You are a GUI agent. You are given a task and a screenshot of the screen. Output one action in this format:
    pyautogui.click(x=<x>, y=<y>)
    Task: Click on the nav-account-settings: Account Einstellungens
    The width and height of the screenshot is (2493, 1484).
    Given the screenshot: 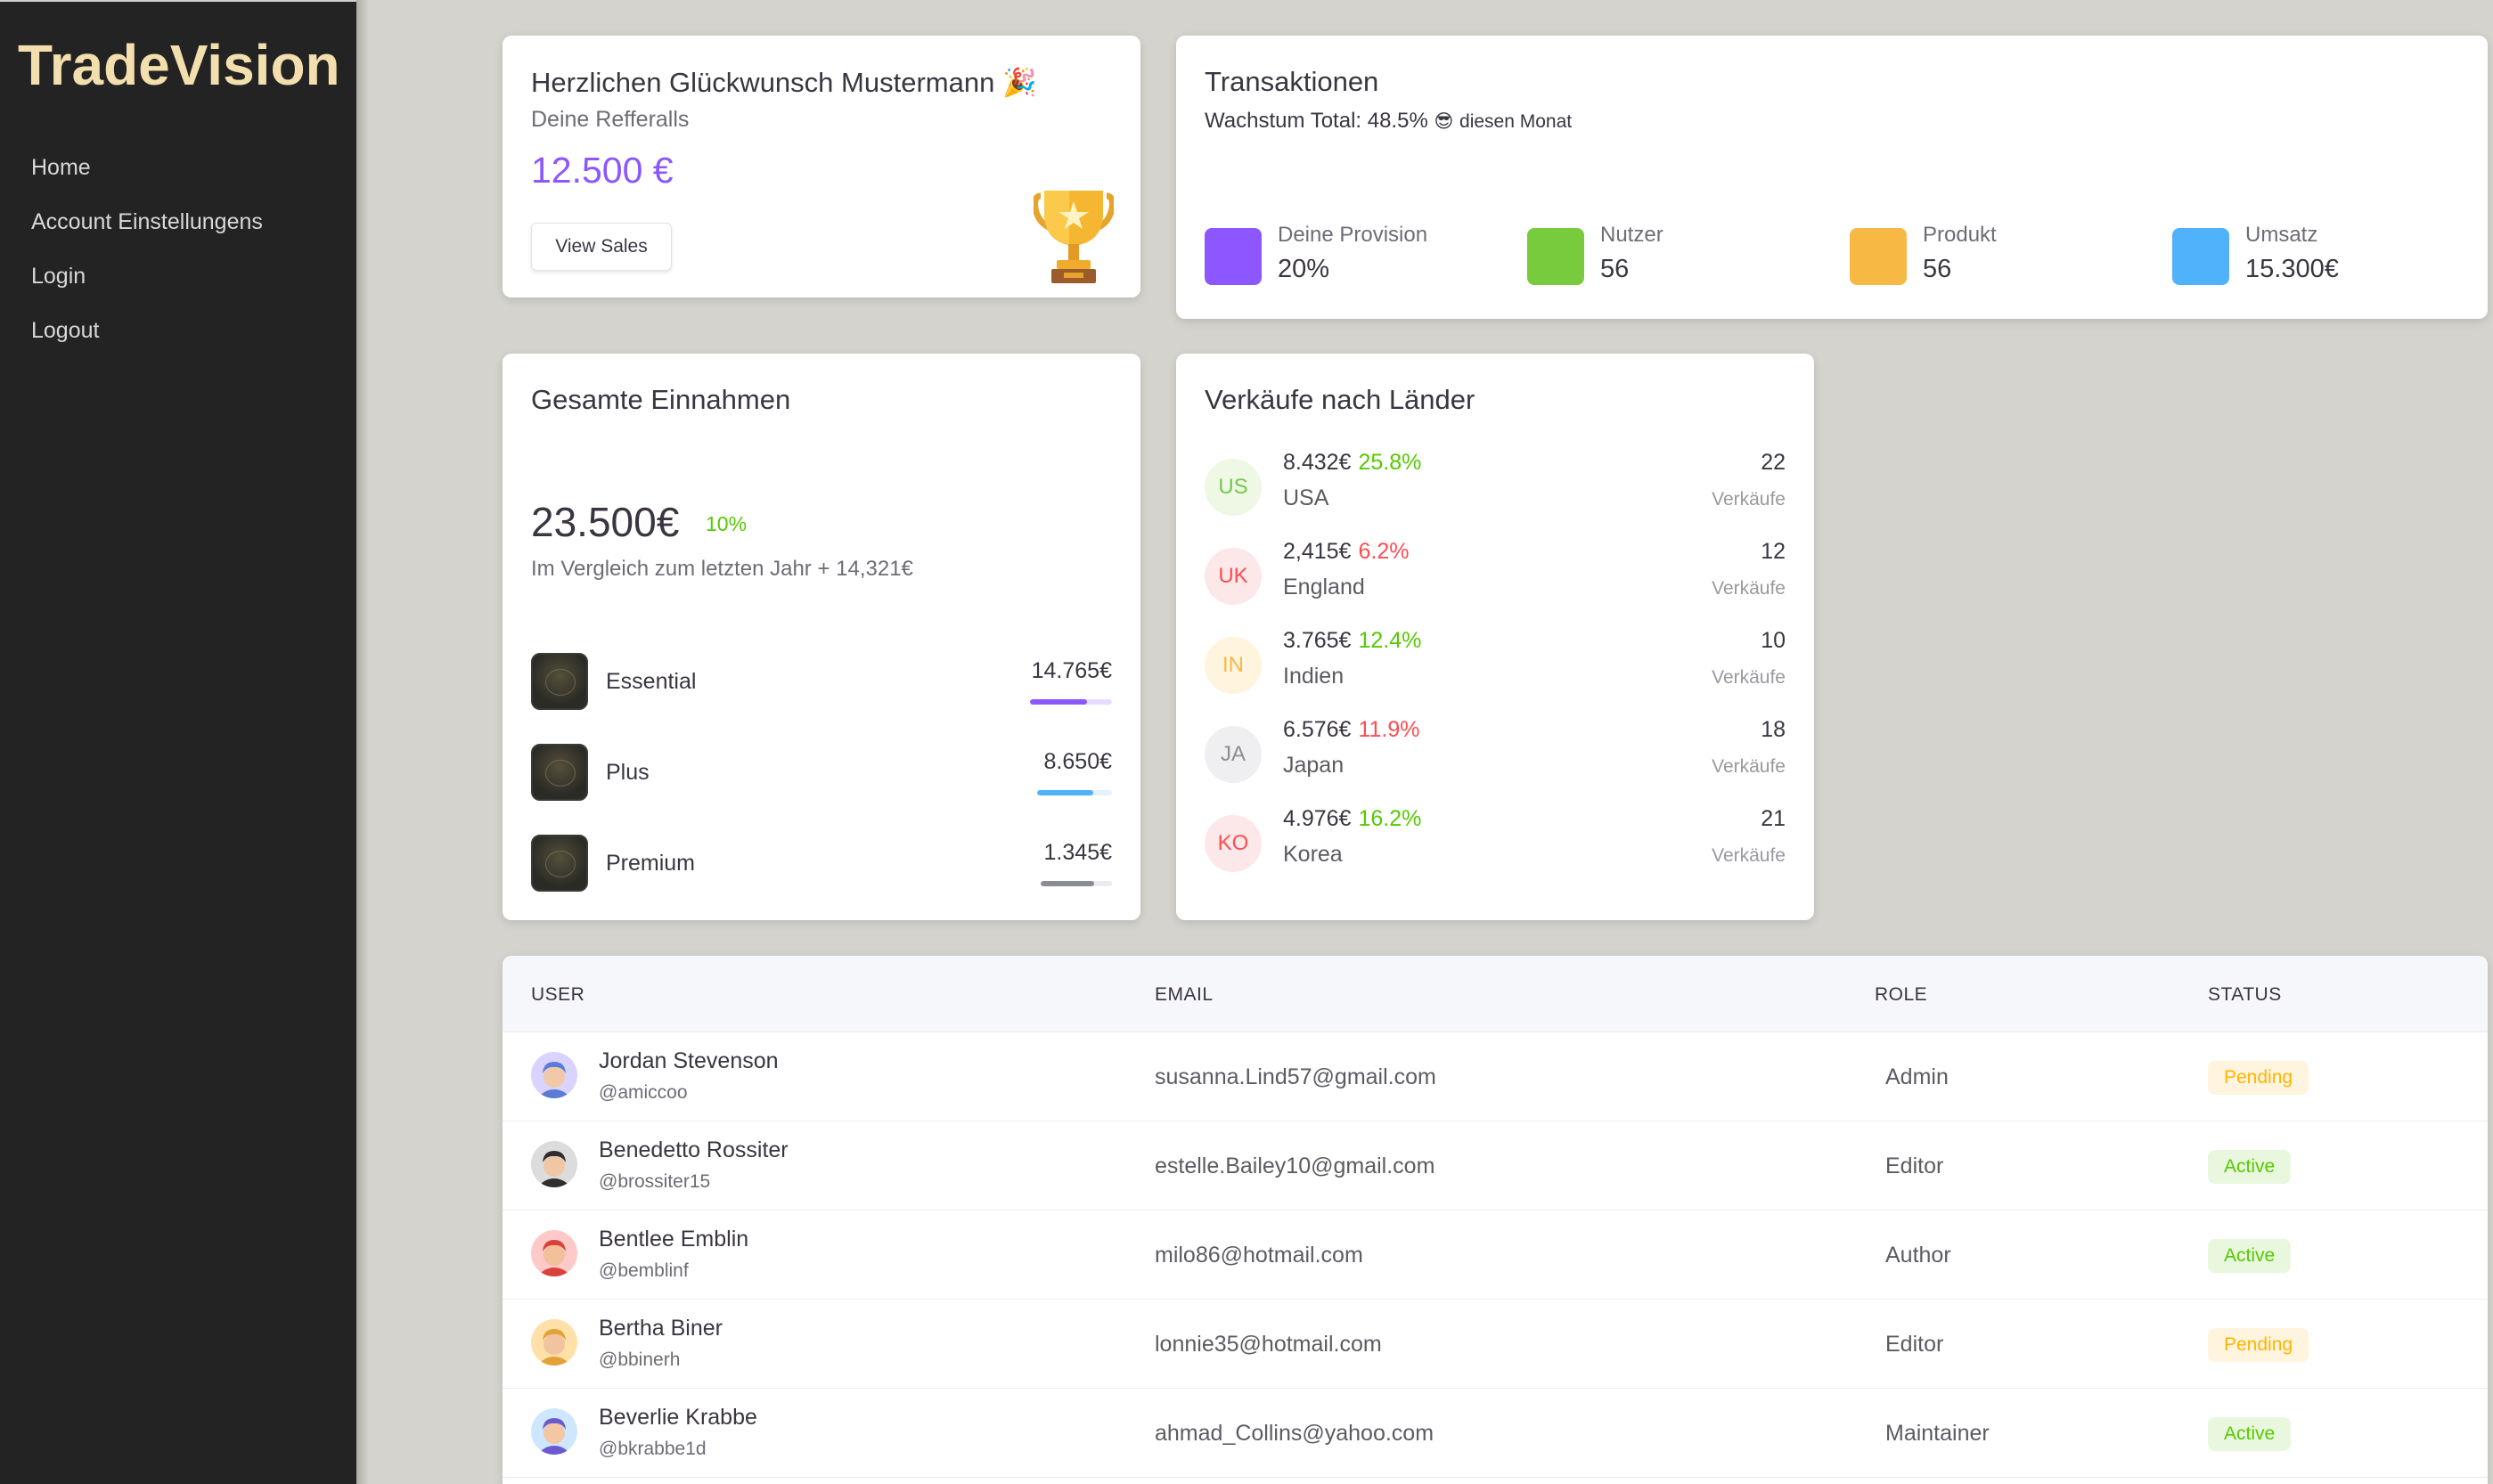 What is the action you would take?
    pyautogui.click(x=147, y=222)
    